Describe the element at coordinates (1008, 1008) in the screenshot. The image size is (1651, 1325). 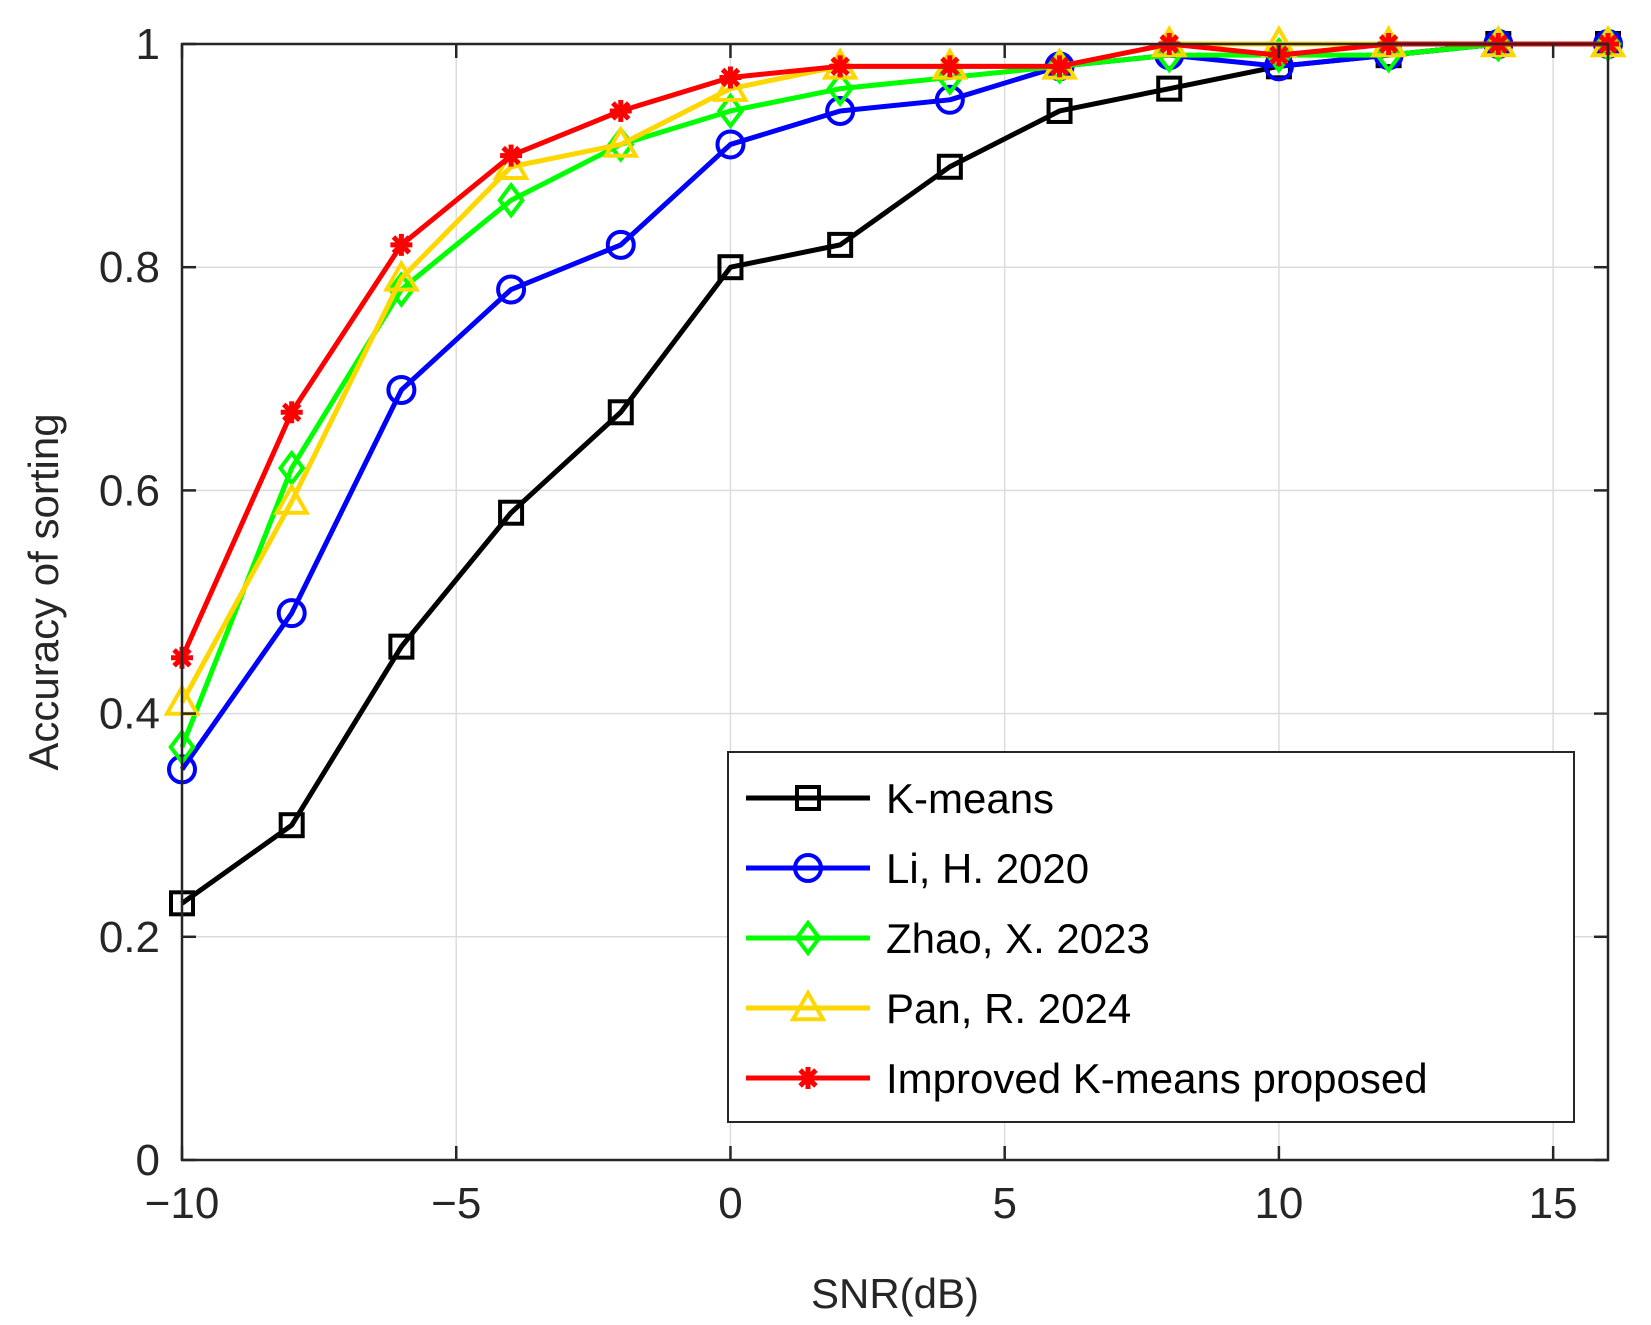
I see `legend-label: Pan, R. 2024` at that location.